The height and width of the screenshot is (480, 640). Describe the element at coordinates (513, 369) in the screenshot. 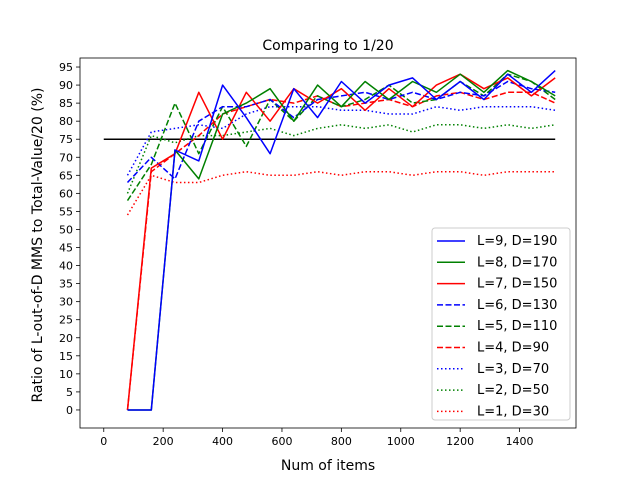

I see `legend-entry-label: L=3, D=70` at that location.